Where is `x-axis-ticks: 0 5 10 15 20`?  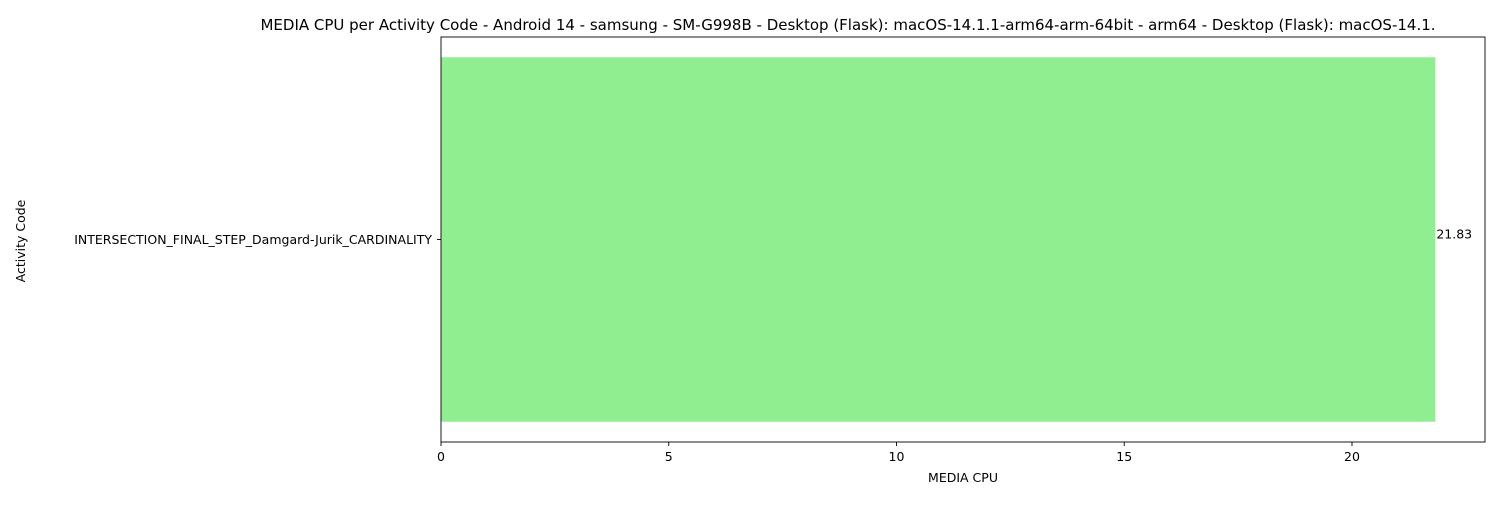
x-axis-ticks: 0 5 10 15 20 is located at coordinates (898, 453).